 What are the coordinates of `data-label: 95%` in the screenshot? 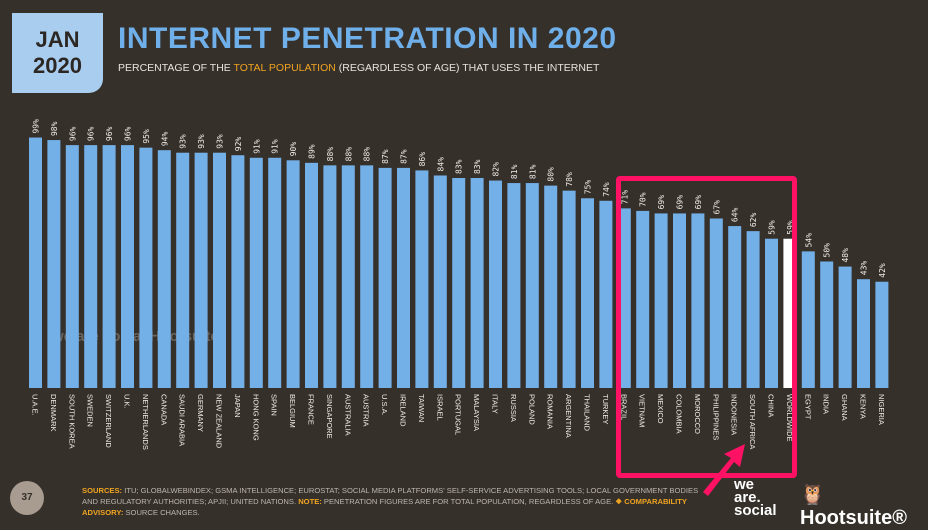 It's located at (146, 136).